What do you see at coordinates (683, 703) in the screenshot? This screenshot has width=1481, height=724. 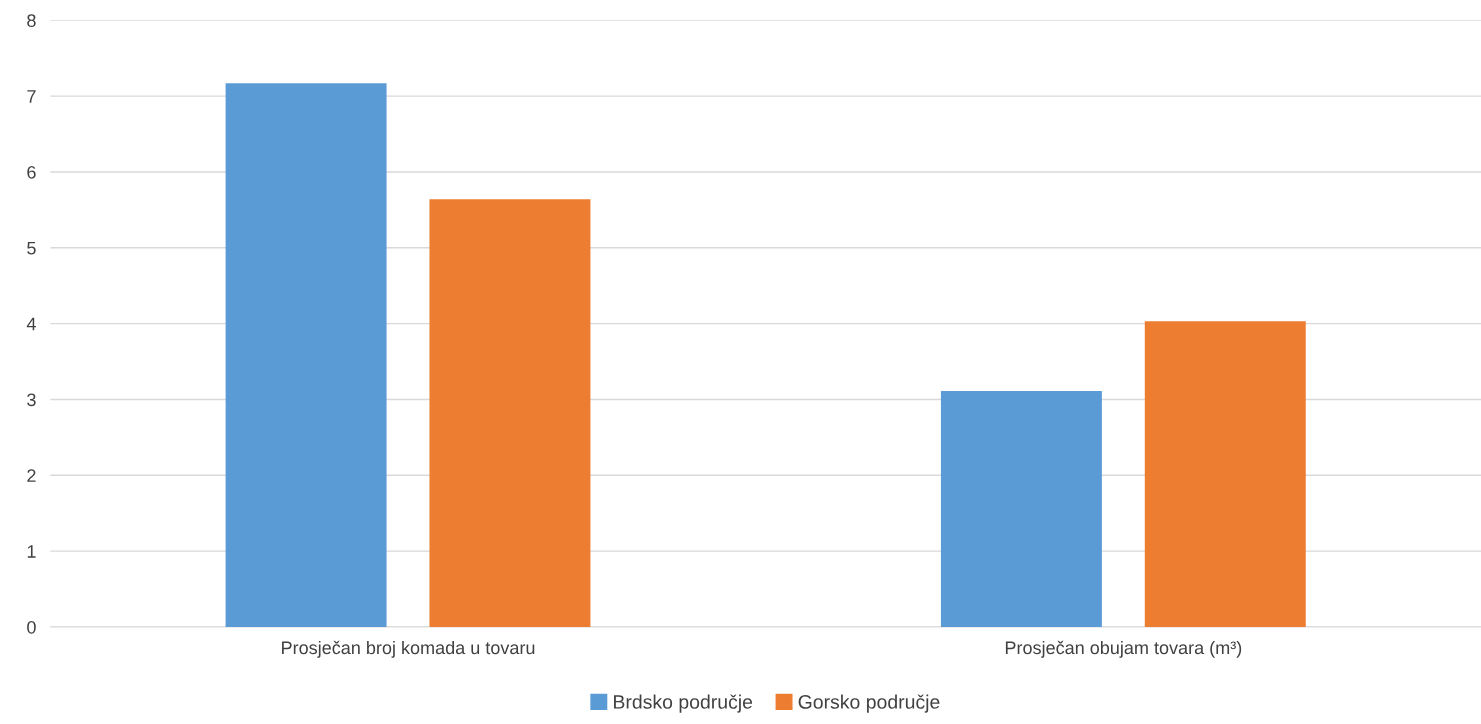 I see `legend-label: Brdsko područje` at bounding box center [683, 703].